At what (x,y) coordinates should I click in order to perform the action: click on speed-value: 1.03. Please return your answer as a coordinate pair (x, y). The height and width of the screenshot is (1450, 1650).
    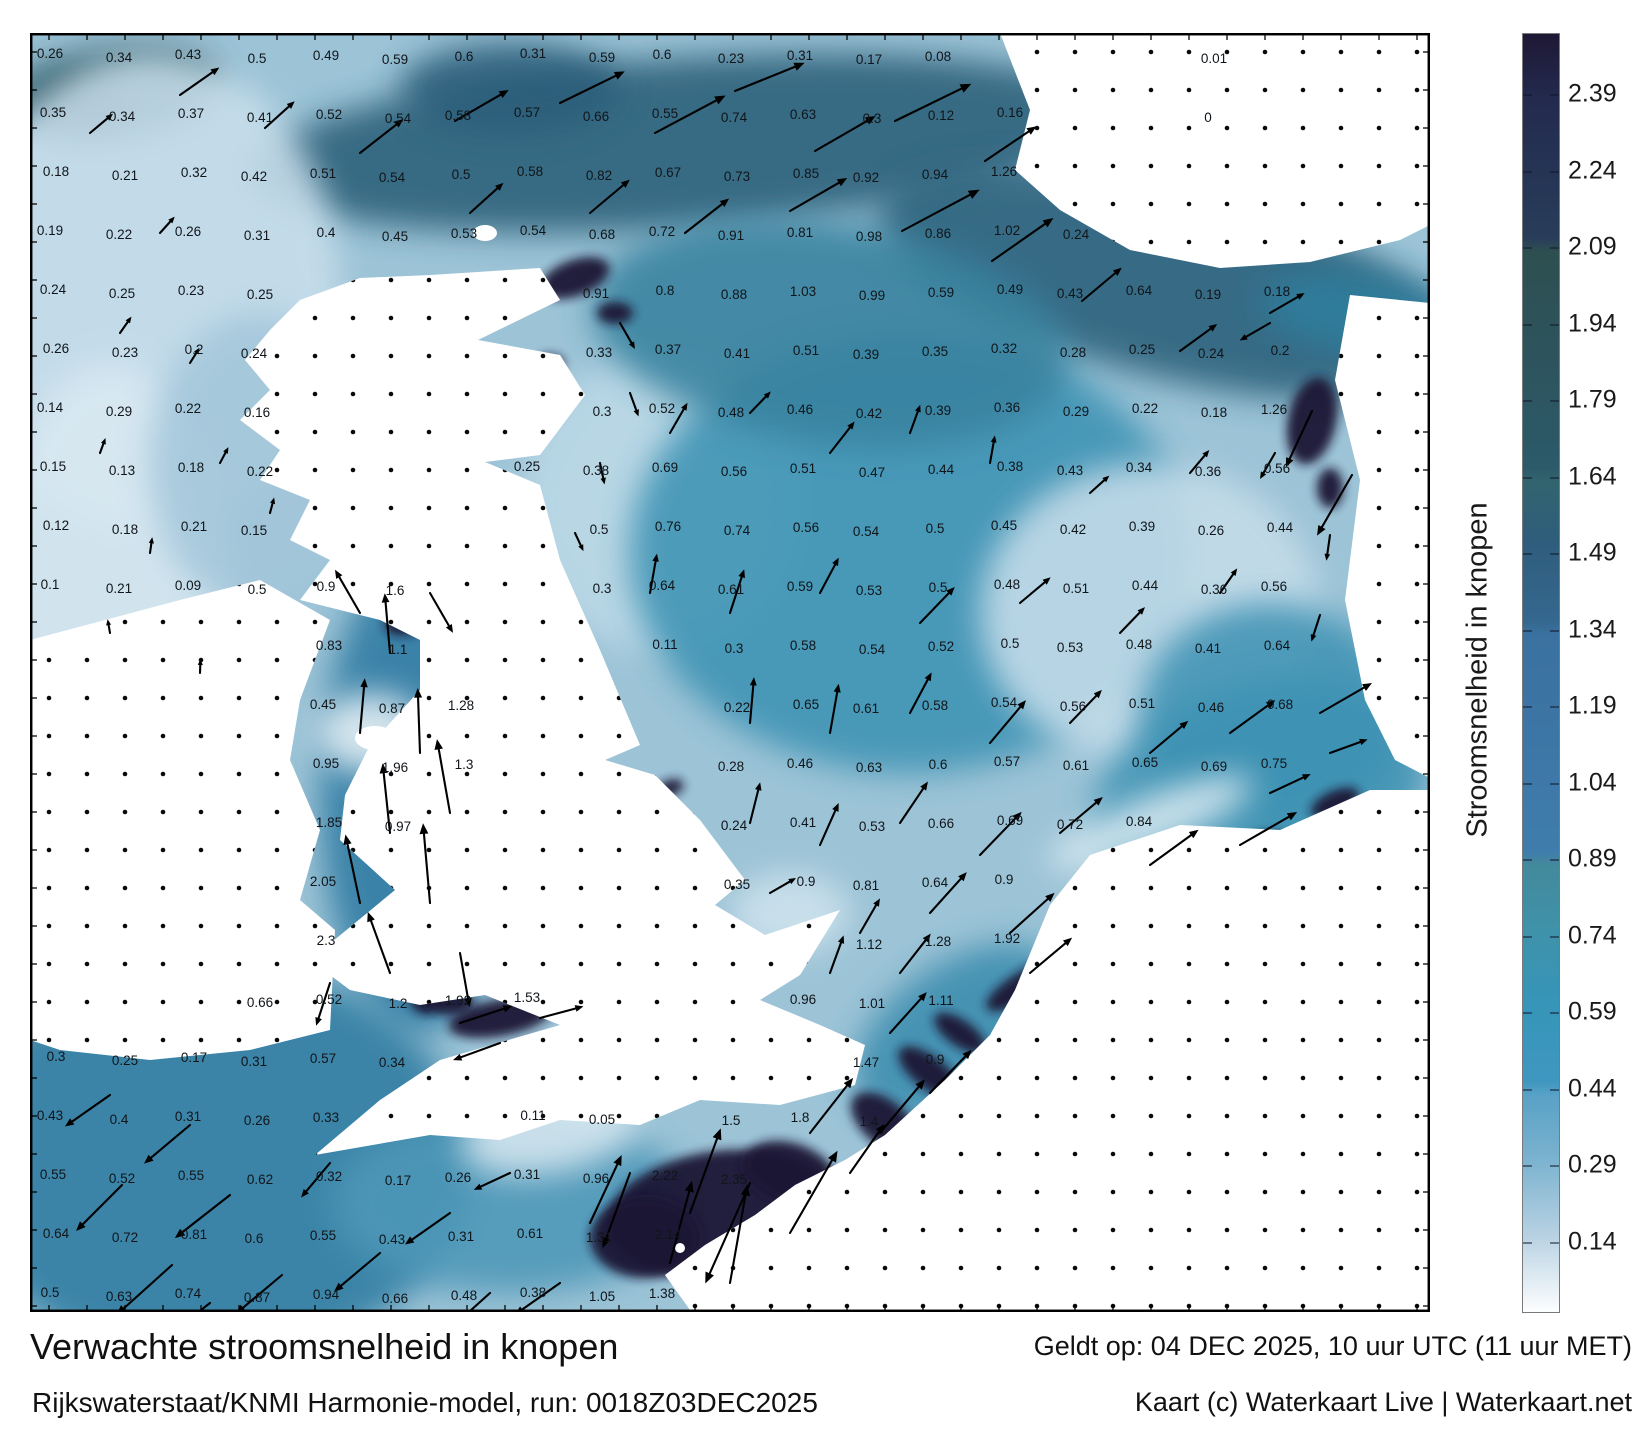
    Looking at the image, I should click on (803, 291).